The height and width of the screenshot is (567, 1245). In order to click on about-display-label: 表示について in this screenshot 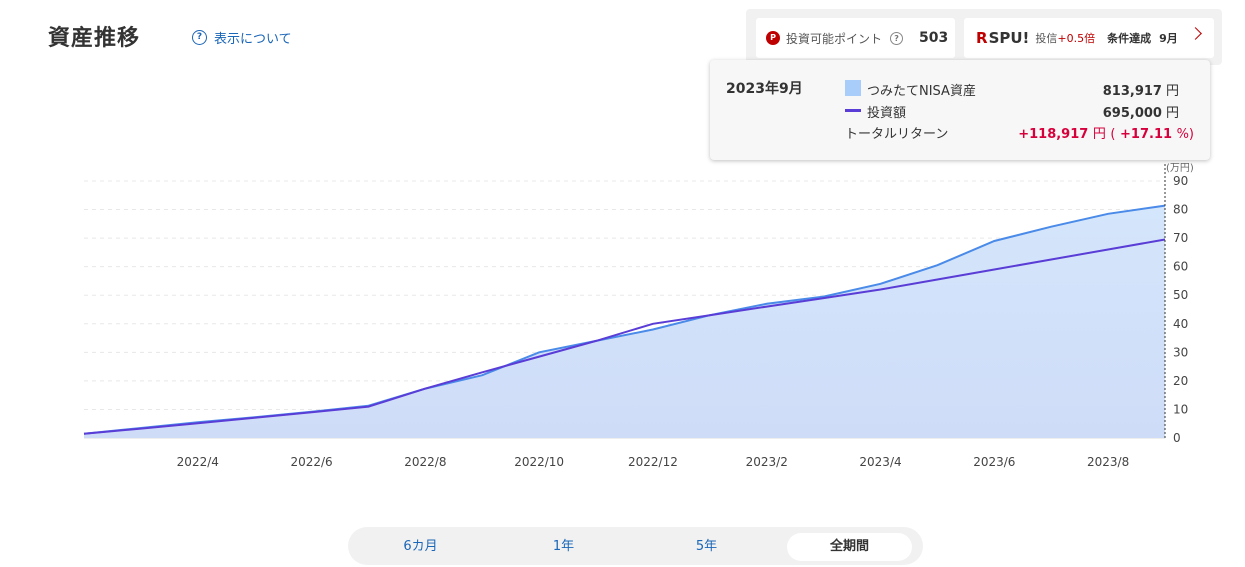, I will do `click(253, 39)`.